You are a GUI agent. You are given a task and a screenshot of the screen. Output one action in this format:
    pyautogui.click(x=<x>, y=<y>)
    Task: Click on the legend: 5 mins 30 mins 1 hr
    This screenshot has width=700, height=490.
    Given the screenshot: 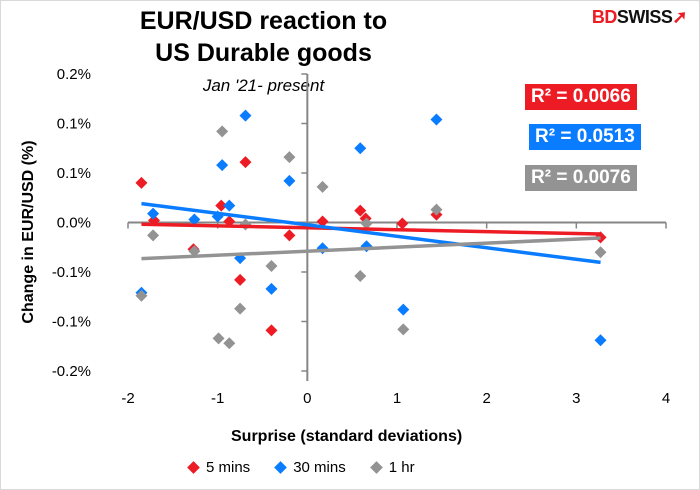 What is the action you would take?
    pyautogui.click(x=301, y=467)
    